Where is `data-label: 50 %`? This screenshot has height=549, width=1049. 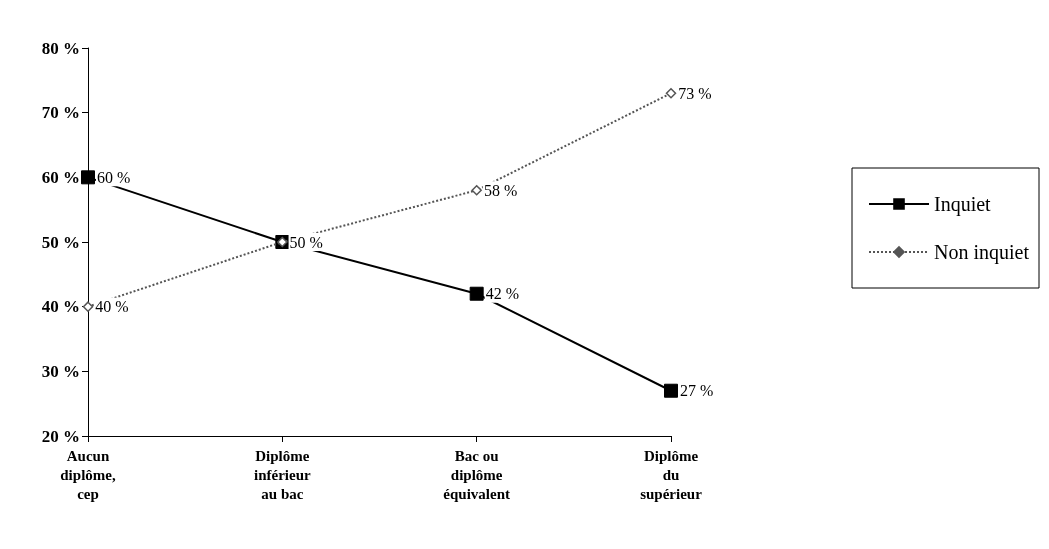 data-label: 50 % is located at coordinates (306, 242).